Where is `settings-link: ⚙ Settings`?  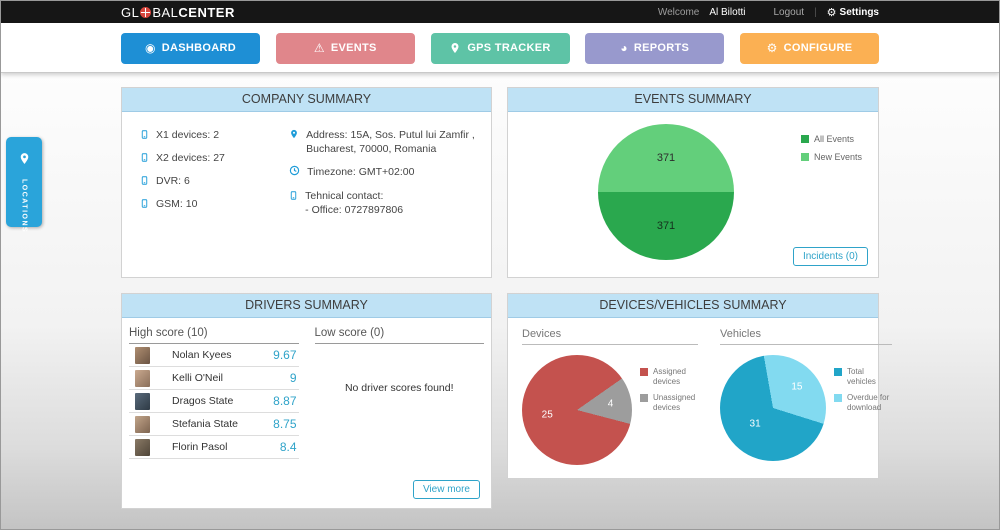
settings-link: ⚙ Settings is located at coordinates (853, 12).